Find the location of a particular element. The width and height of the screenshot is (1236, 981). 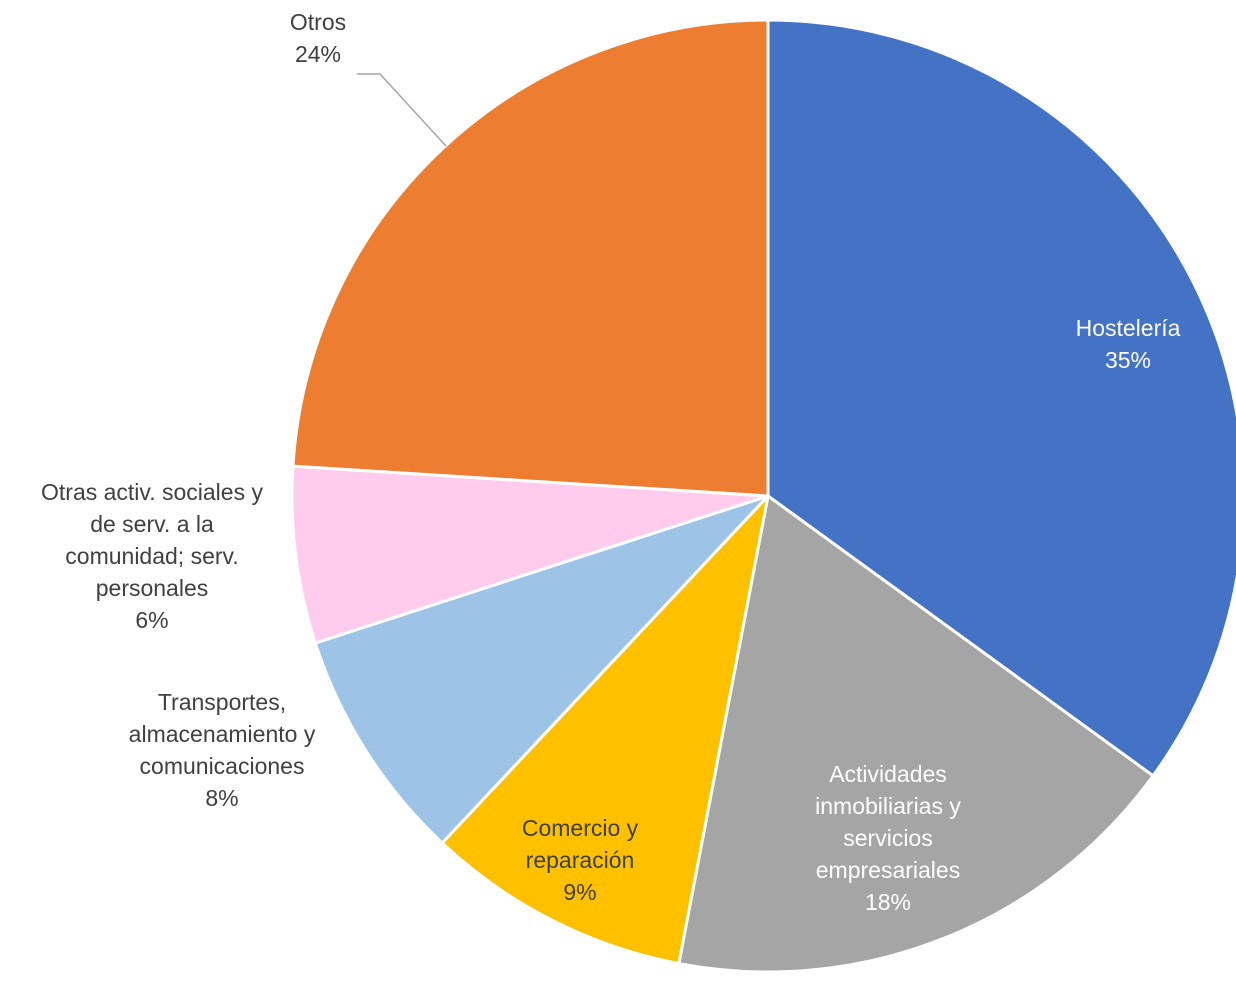

slice-category-text: personales is located at coordinates (152, 588).